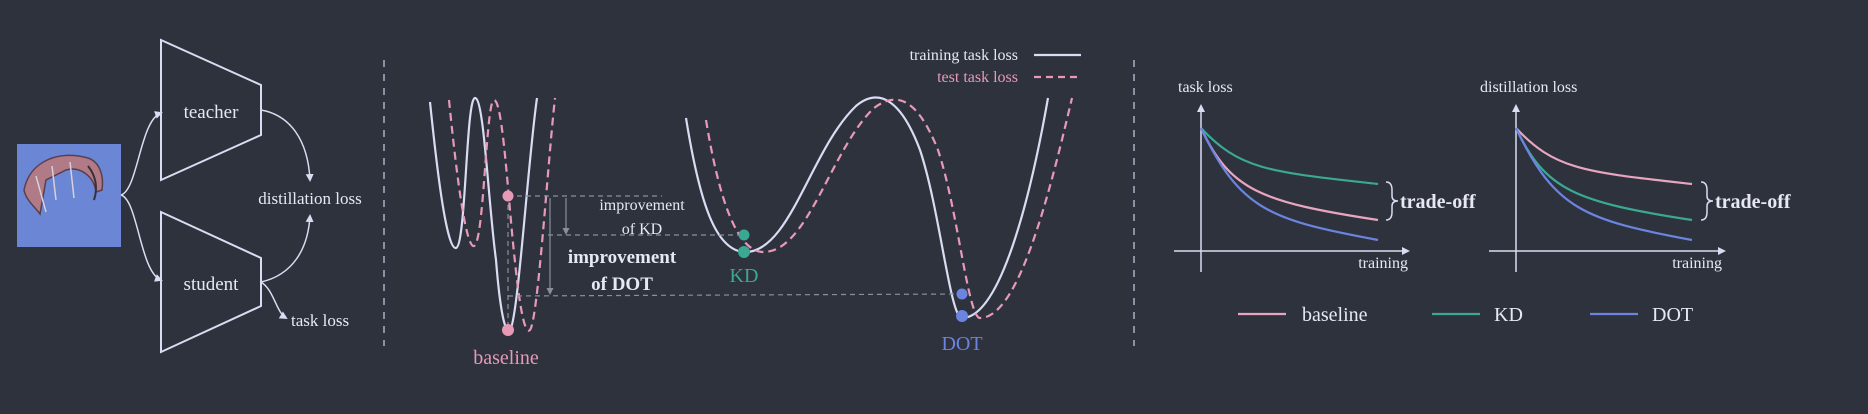 Image resolution: width=1868 pixels, height=414 pixels. What do you see at coordinates (962, 294) in the screenshot?
I see `dot-test-dot` at bounding box center [962, 294].